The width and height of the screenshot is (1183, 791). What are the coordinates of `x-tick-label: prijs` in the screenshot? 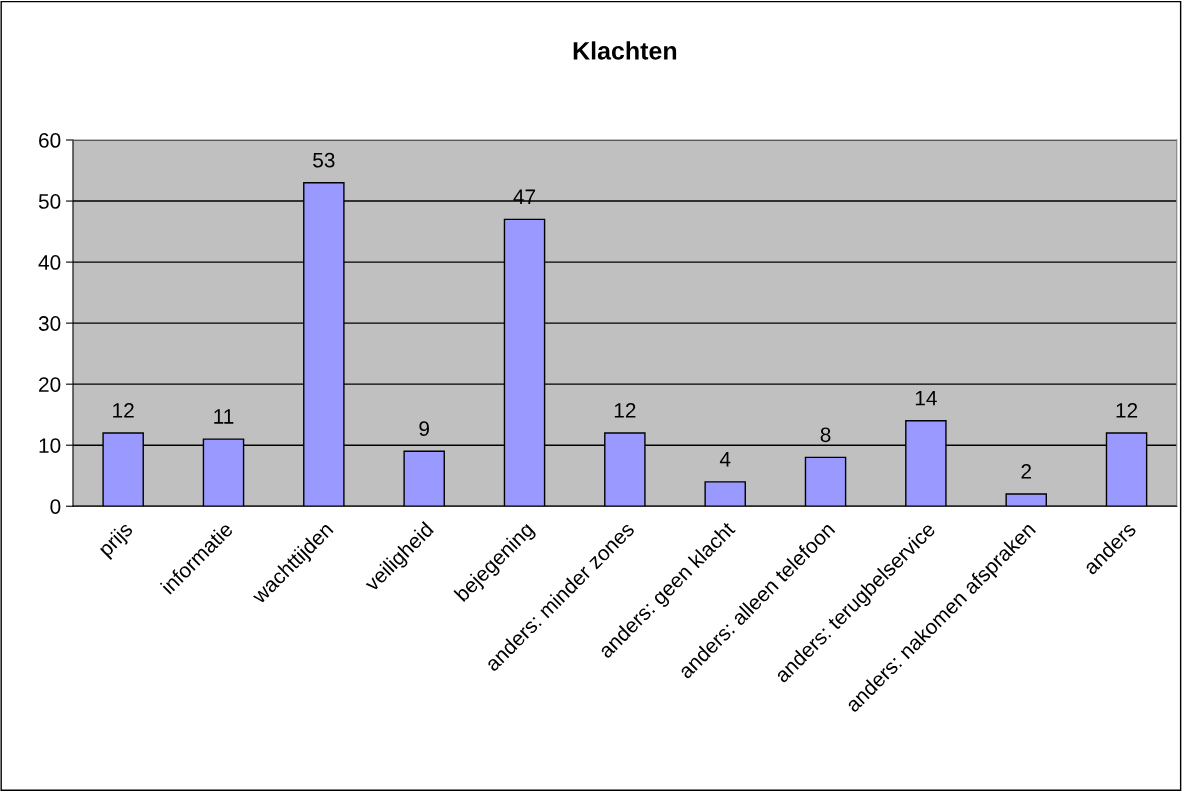 It's located at (117, 540).